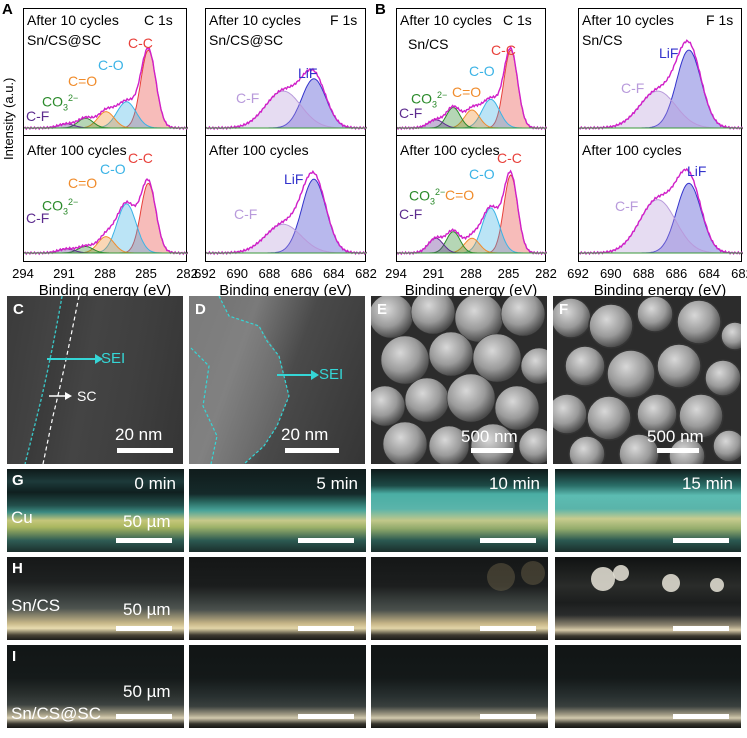 This screenshot has height=738, width=747. Describe the element at coordinates (147, 521) in the screenshot. I see `scale-text: 50 µm` at that location.